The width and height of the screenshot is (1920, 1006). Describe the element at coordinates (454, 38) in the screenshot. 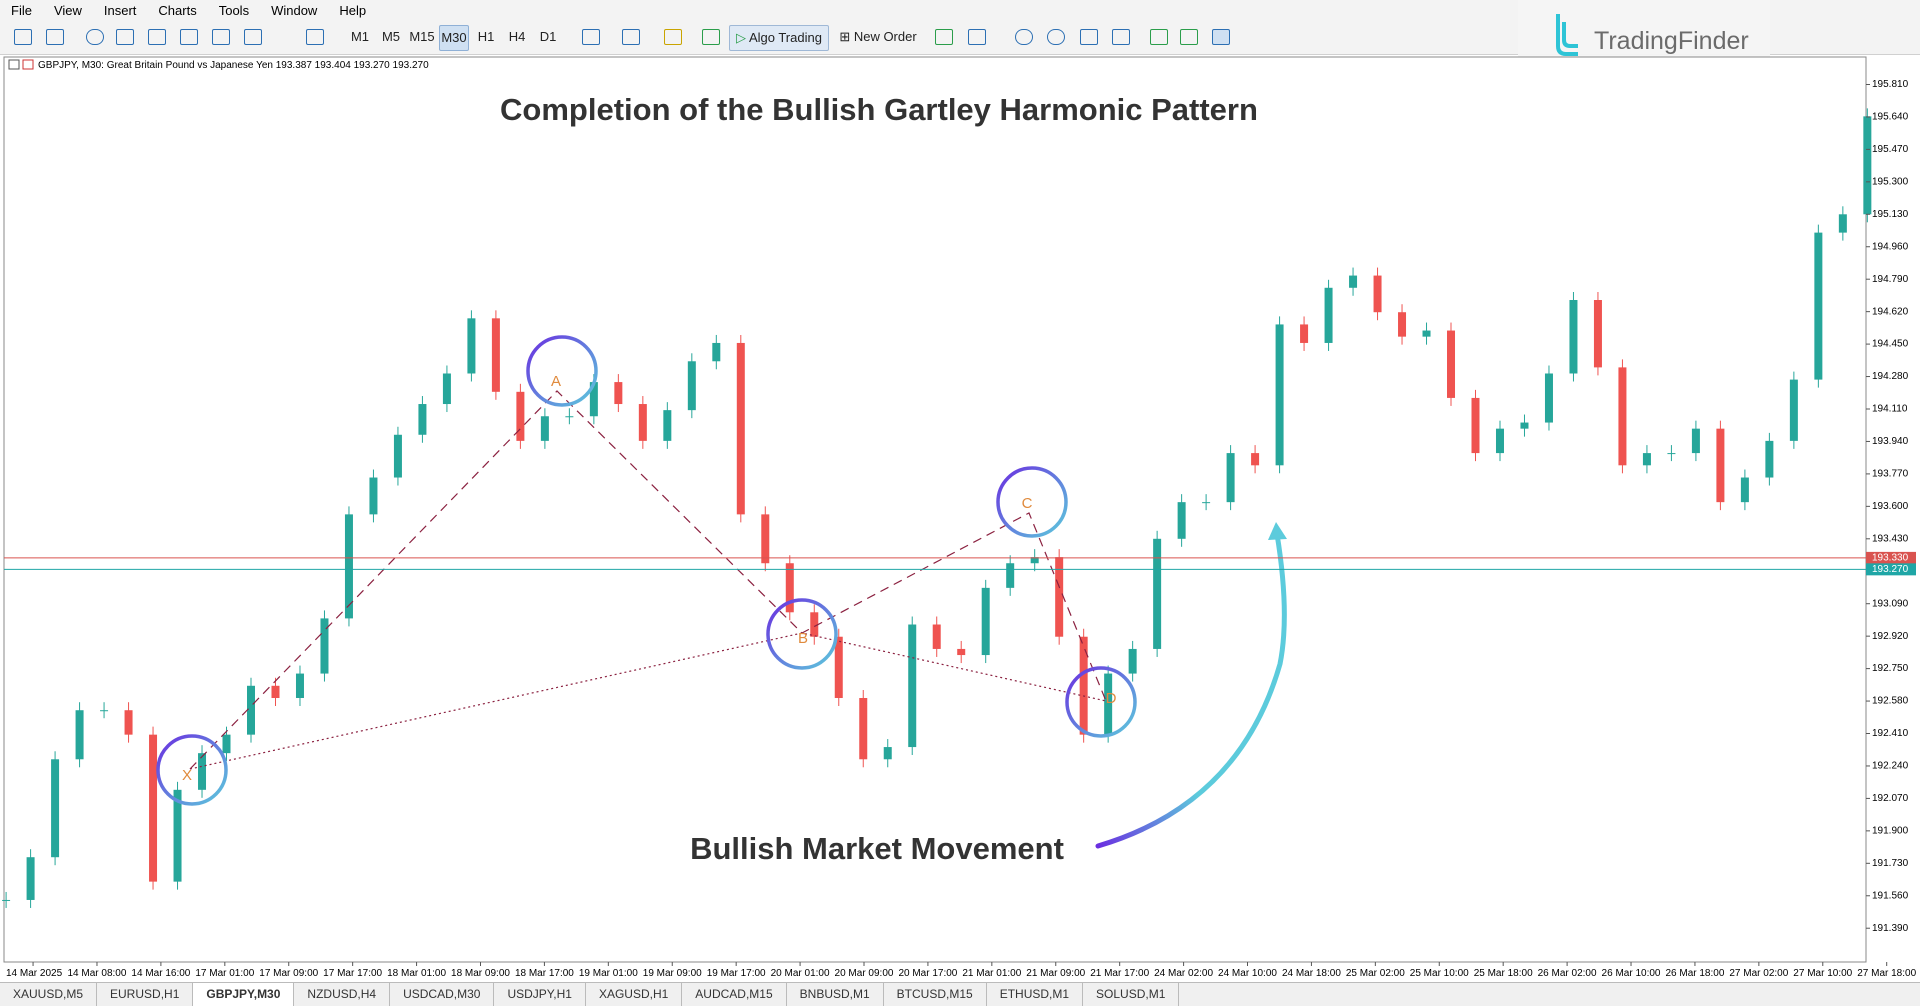

I see `timeframe-button: M30` at that location.